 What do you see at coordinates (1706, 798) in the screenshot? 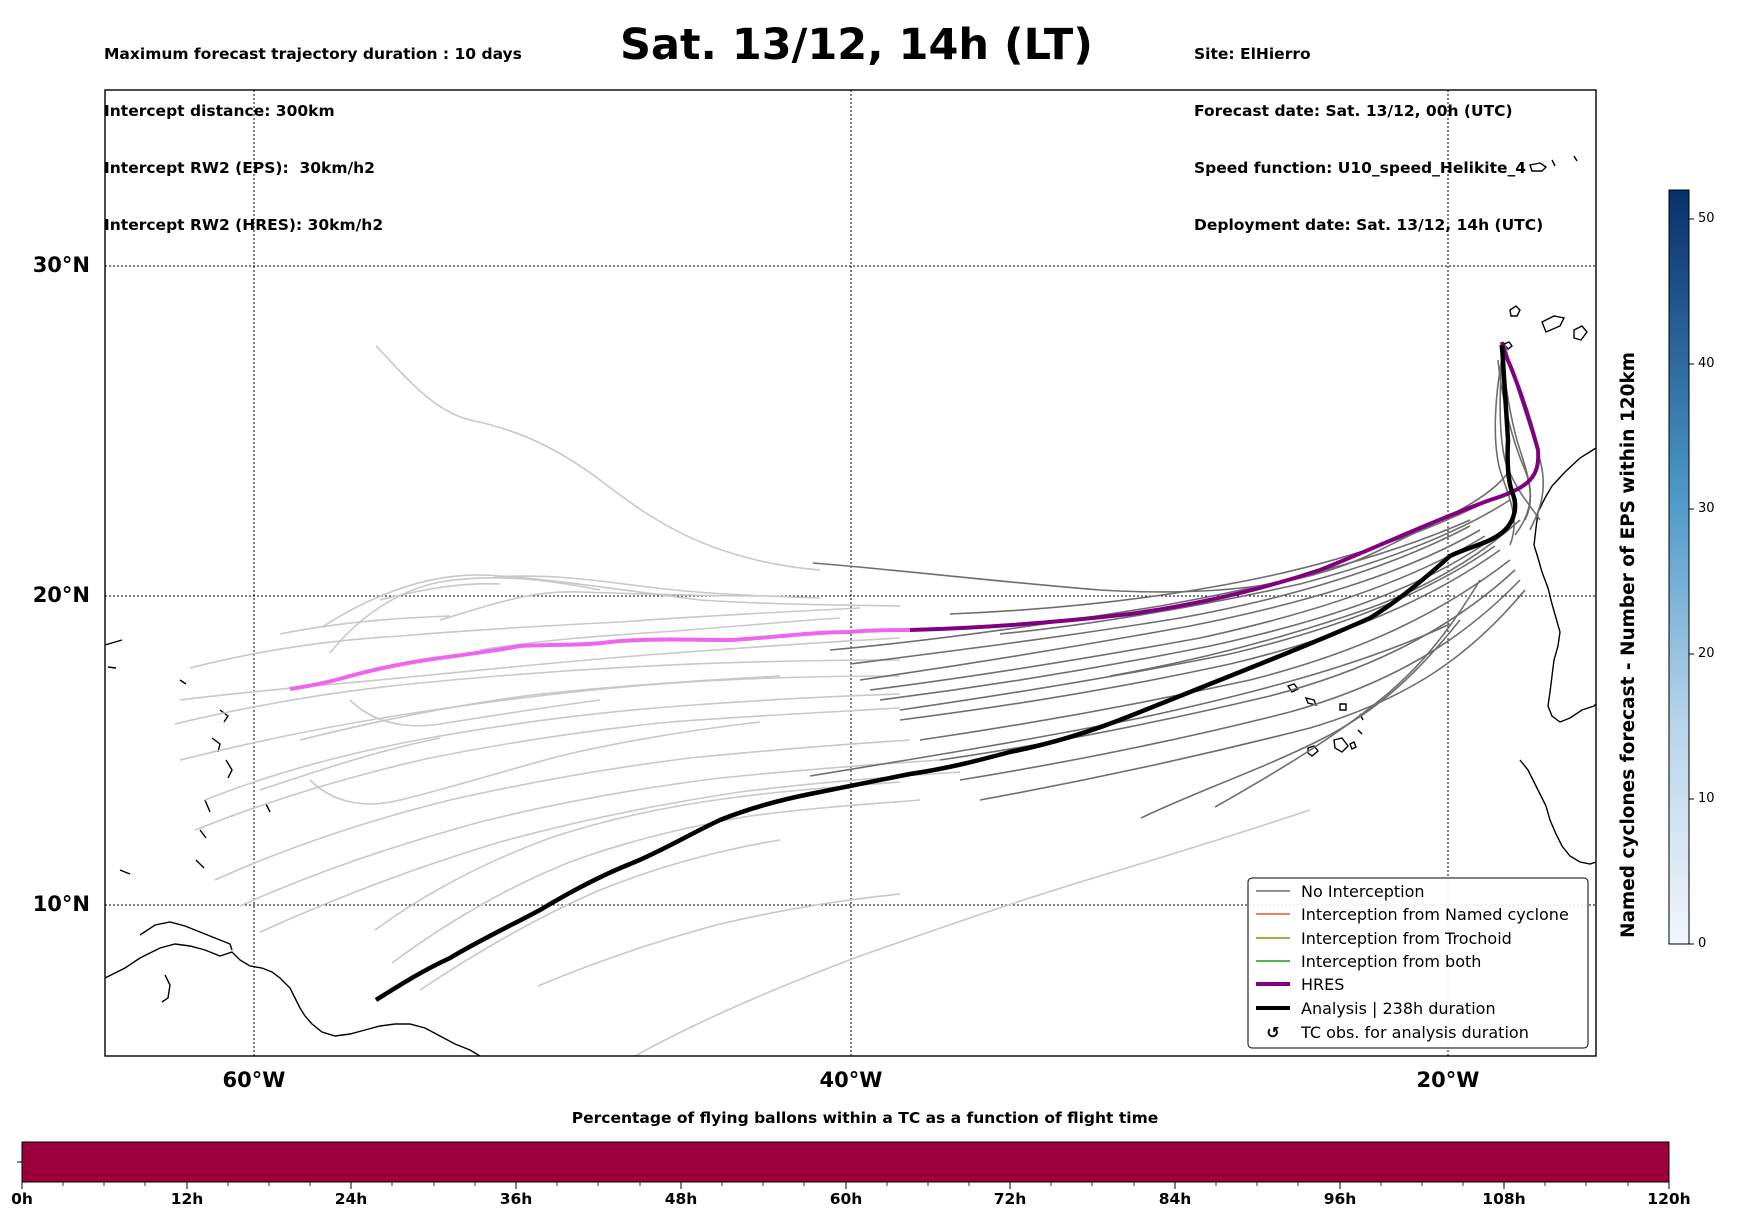
I see `colorbar-tick: 10` at bounding box center [1706, 798].